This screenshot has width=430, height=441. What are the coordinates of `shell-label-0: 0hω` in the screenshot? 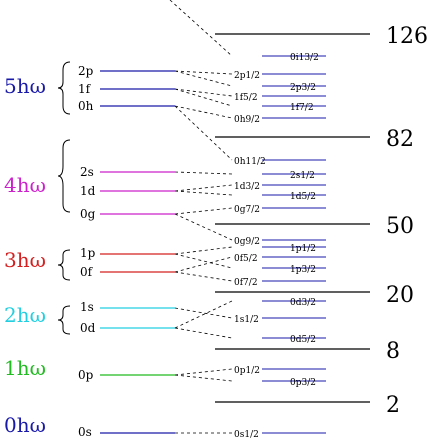 It's located at (25, 425).